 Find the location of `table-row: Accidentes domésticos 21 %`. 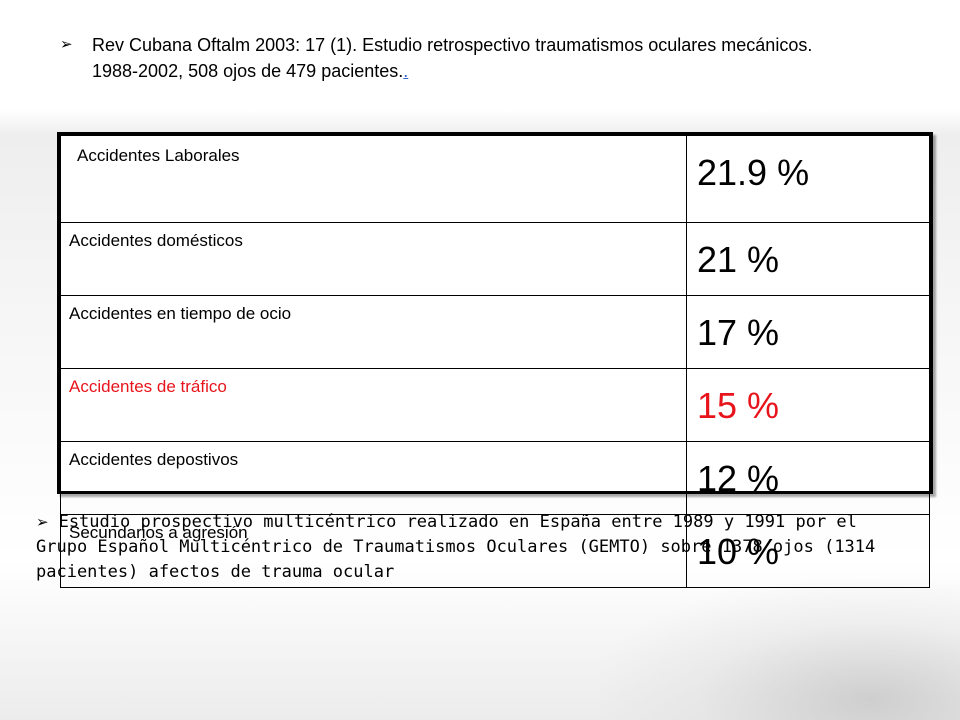

table-row: Accidentes domésticos 21 % is located at coordinates (495, 259).